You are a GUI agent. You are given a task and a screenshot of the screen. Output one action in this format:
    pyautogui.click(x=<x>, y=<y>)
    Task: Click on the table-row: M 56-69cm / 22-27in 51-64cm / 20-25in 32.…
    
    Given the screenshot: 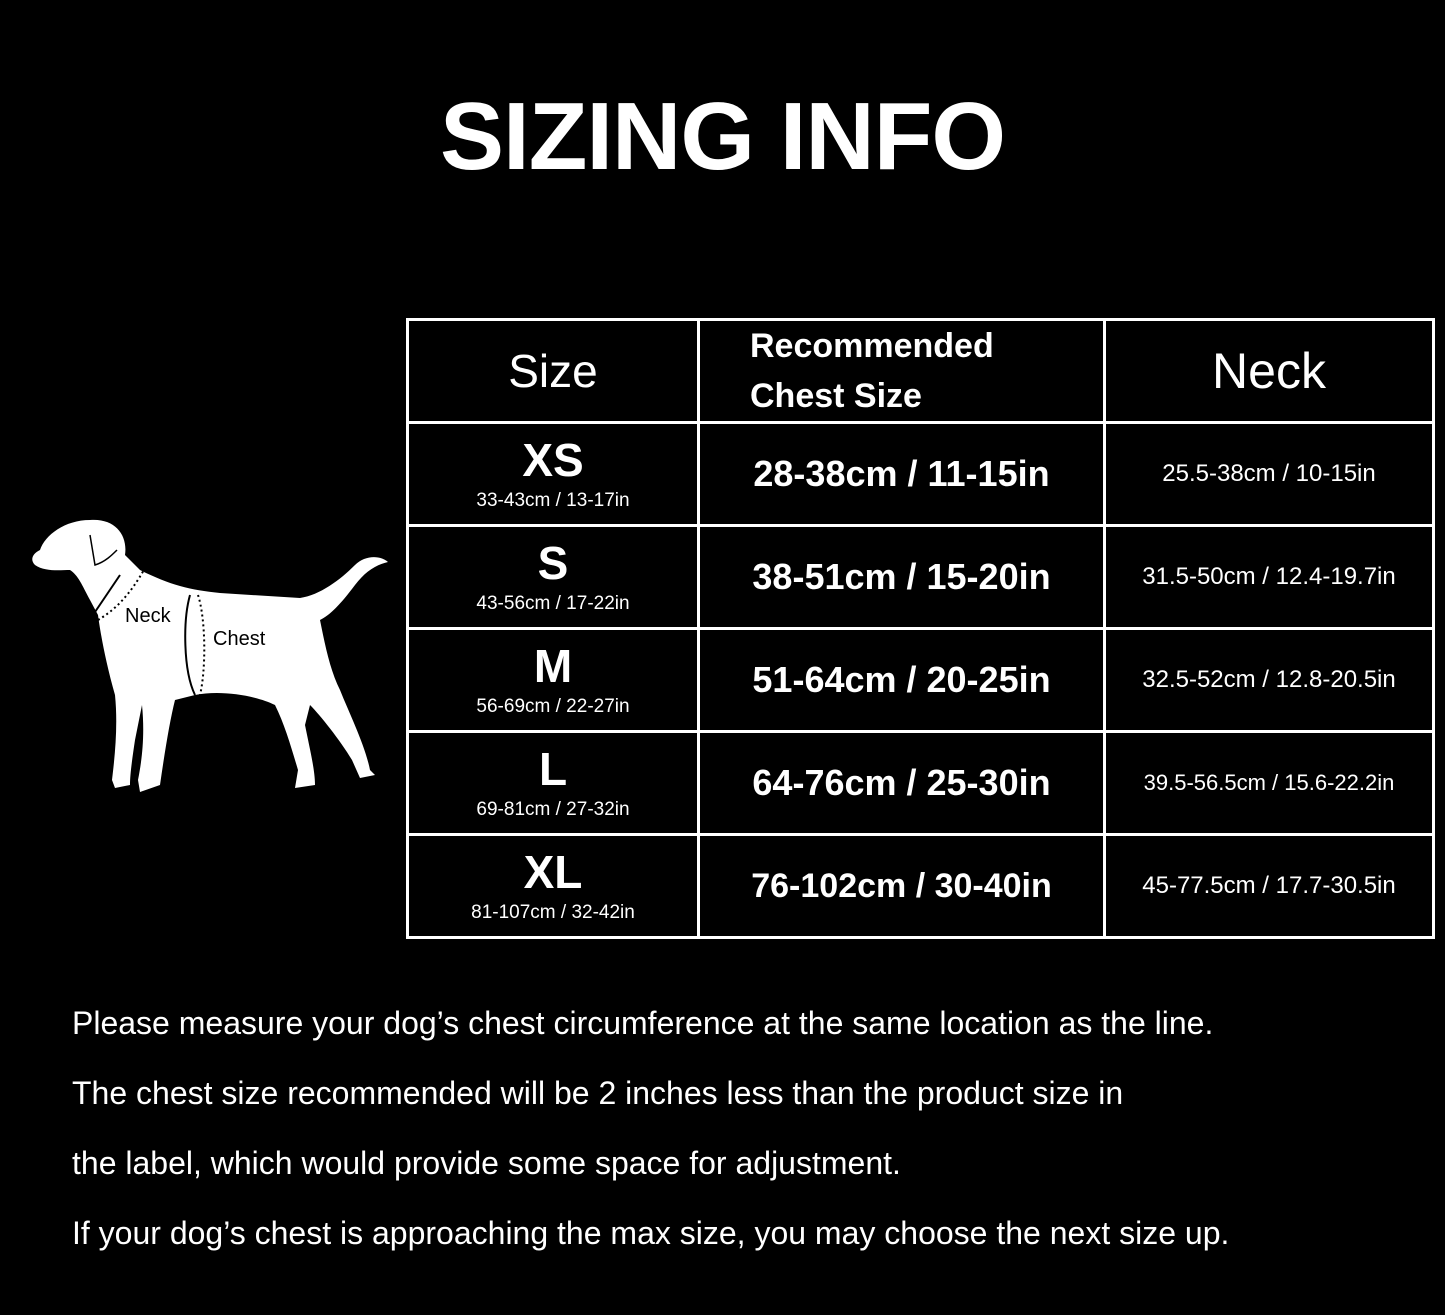 What is the action you would take?
    pyautogui.click(x=920, y=680)
    